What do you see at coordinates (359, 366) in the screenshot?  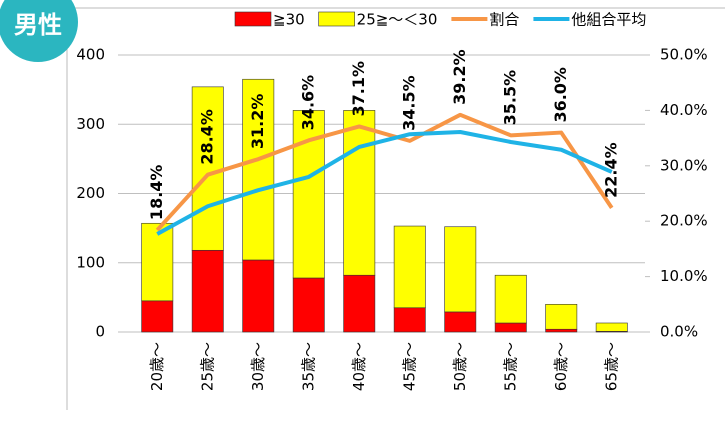 I see `x-tick-label: 40歳～` at bounding box center [359, 366].